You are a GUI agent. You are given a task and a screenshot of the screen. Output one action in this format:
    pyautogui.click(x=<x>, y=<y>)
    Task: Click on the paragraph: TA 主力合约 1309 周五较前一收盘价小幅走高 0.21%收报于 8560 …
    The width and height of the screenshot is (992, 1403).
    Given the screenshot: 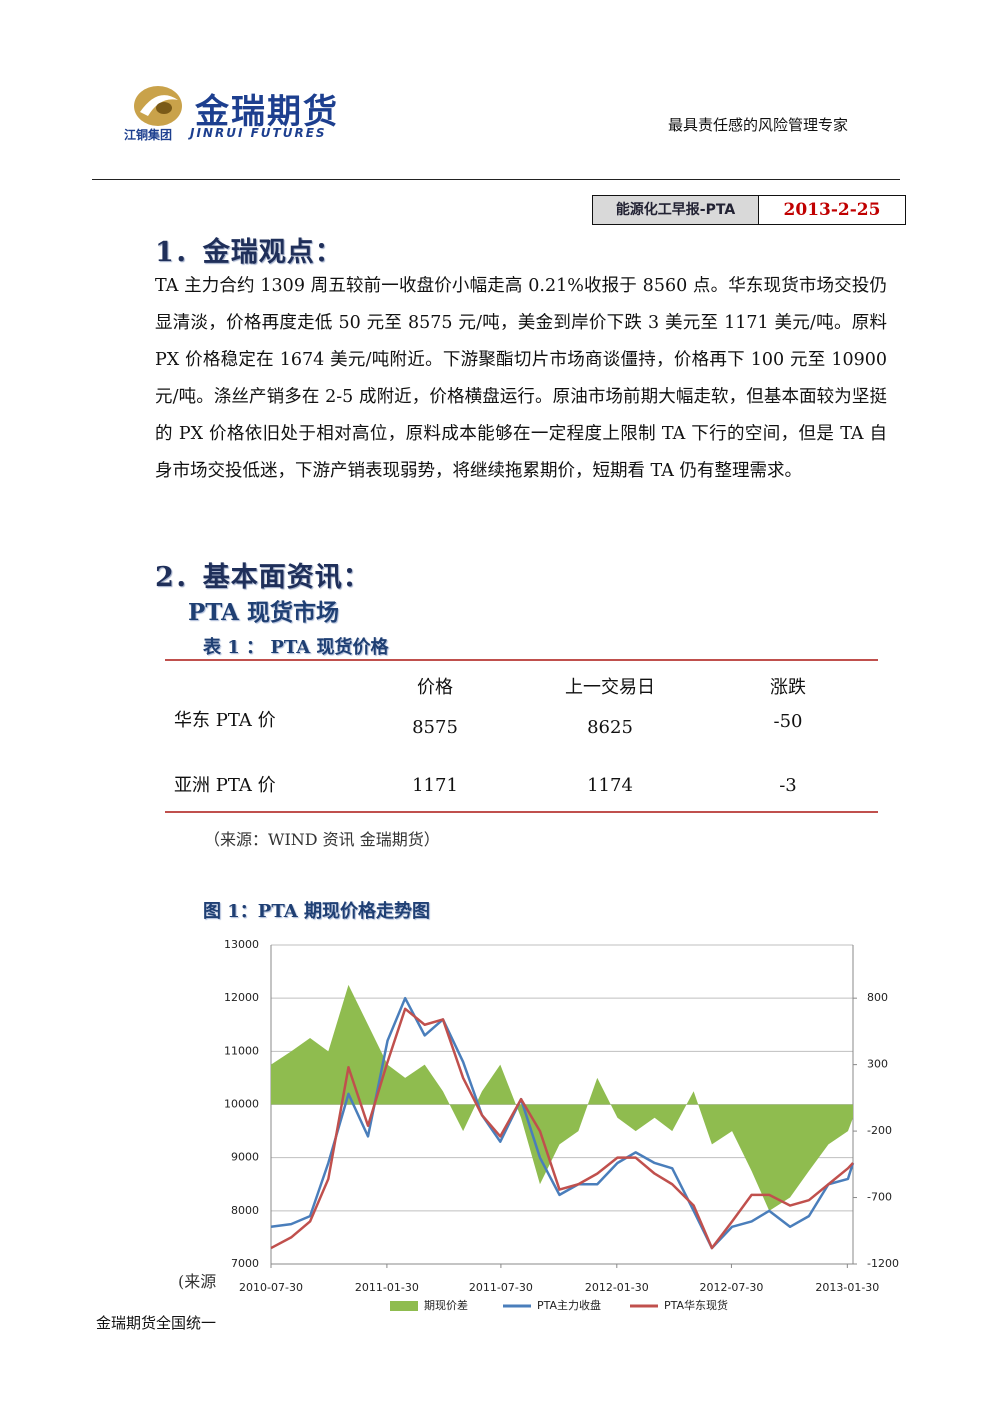 What is the action you would take?
    pyautogui.click(x=521, y=378)
    